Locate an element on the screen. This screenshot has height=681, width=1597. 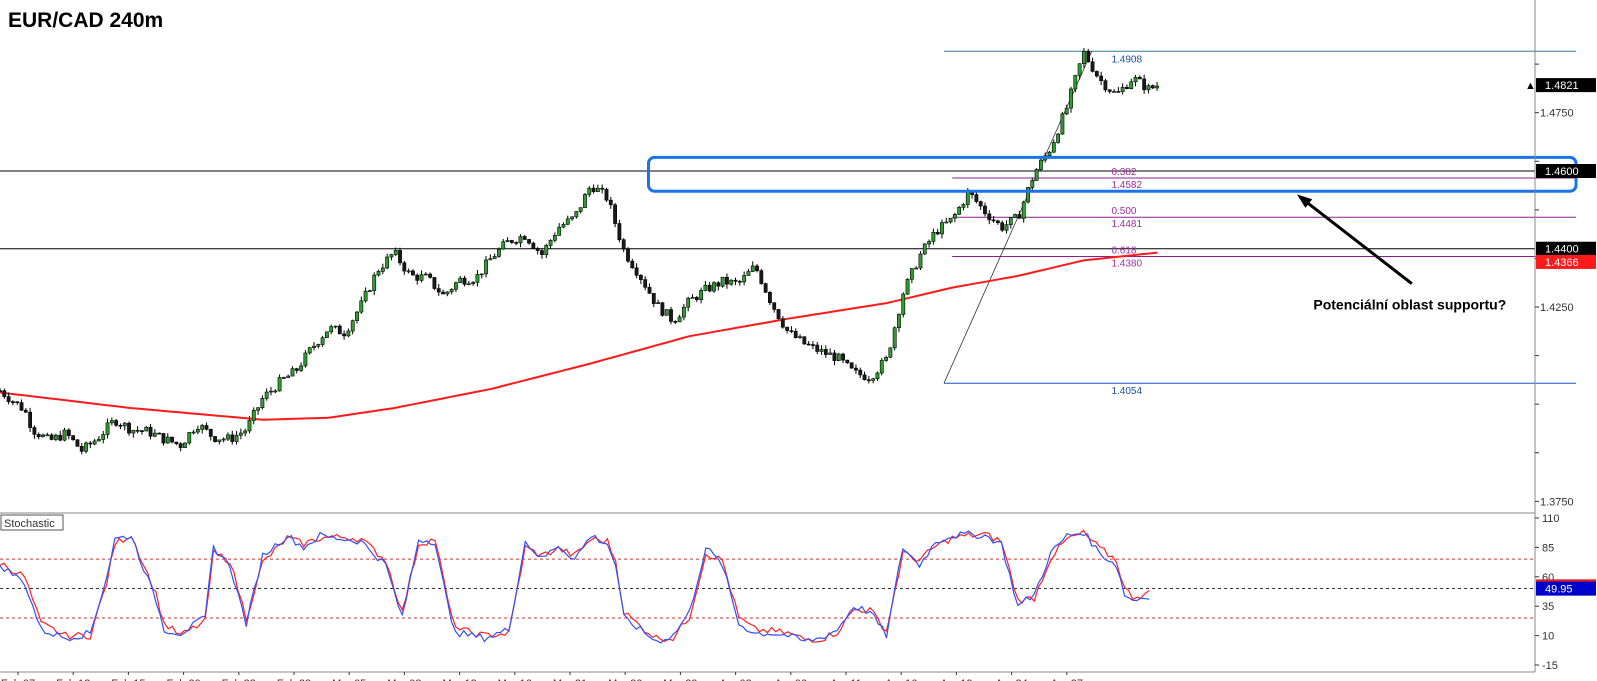
time-tick-6: Mar 05 is located at coordinates (349, 679).